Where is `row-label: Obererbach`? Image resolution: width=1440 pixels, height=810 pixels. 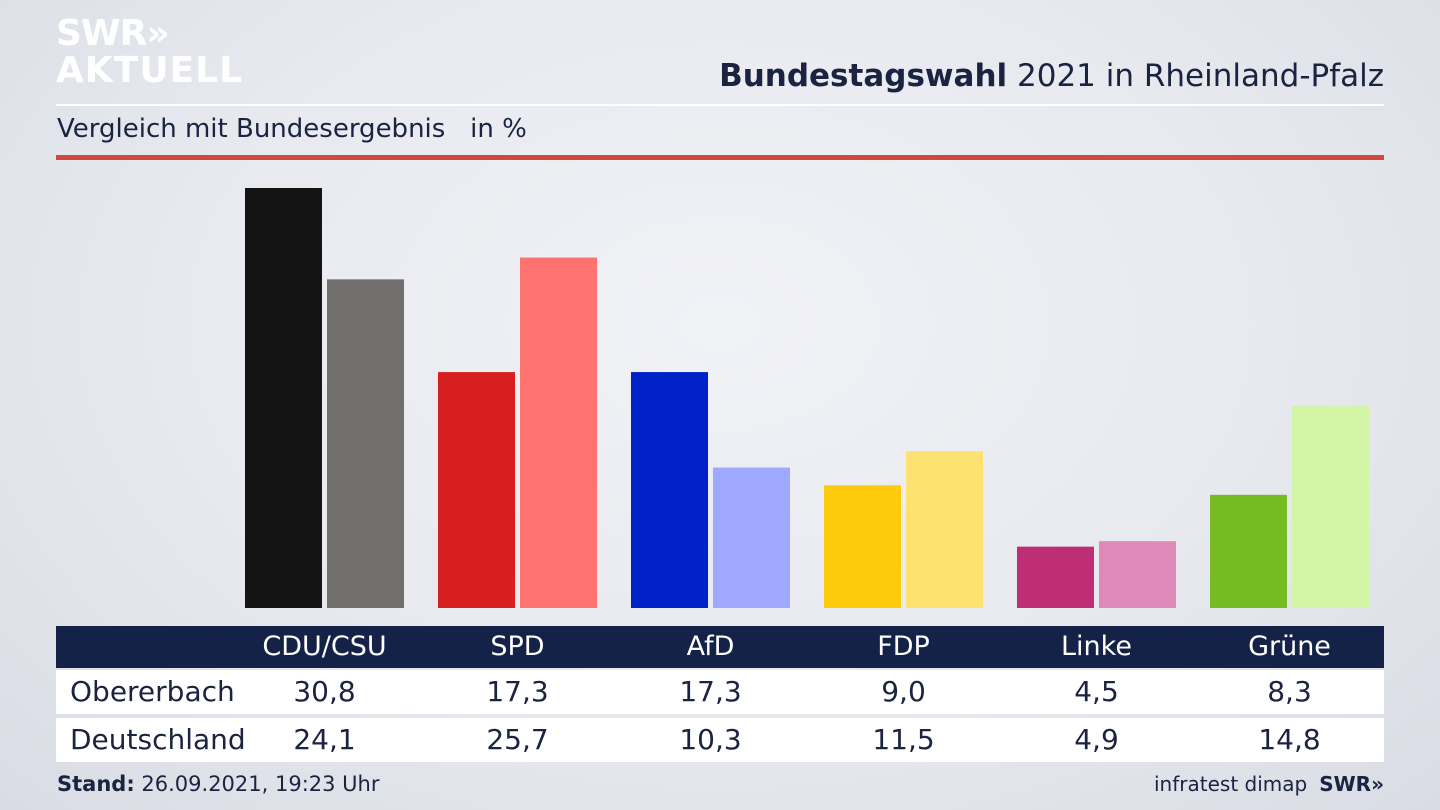 row-label: Obererbach is located at coordinates (152, 691).